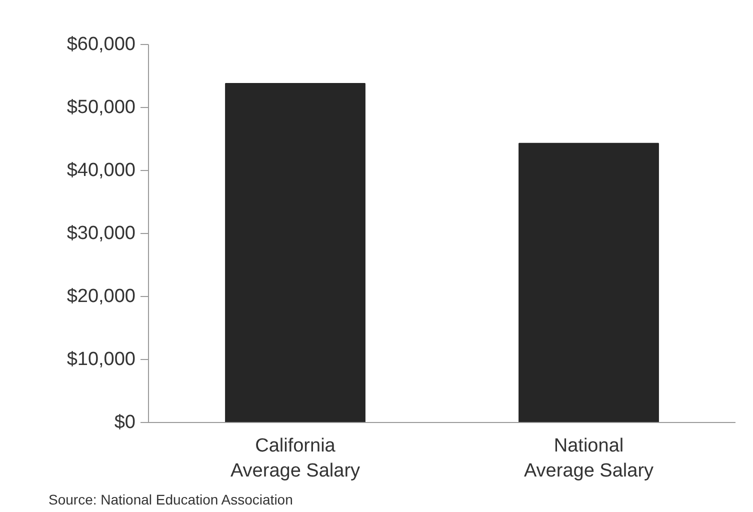 This screenshot has height=512, width=753. Describe the element at coordinates (295, 459) in the screenshot. I see `x-tick-label: California Average Salary` at that location.